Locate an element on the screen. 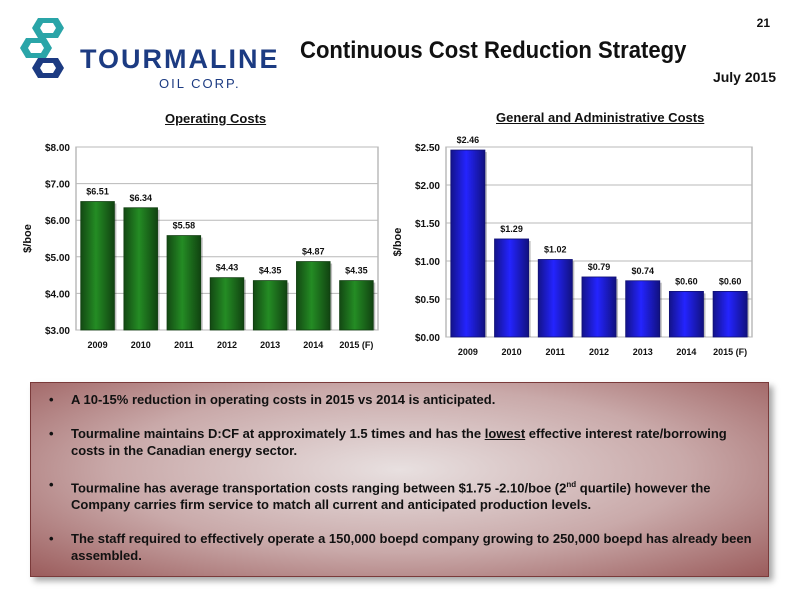 The height and width of the screenshot is (600, 800). bullet-superscript: nd is located at coordinates (571, 484).